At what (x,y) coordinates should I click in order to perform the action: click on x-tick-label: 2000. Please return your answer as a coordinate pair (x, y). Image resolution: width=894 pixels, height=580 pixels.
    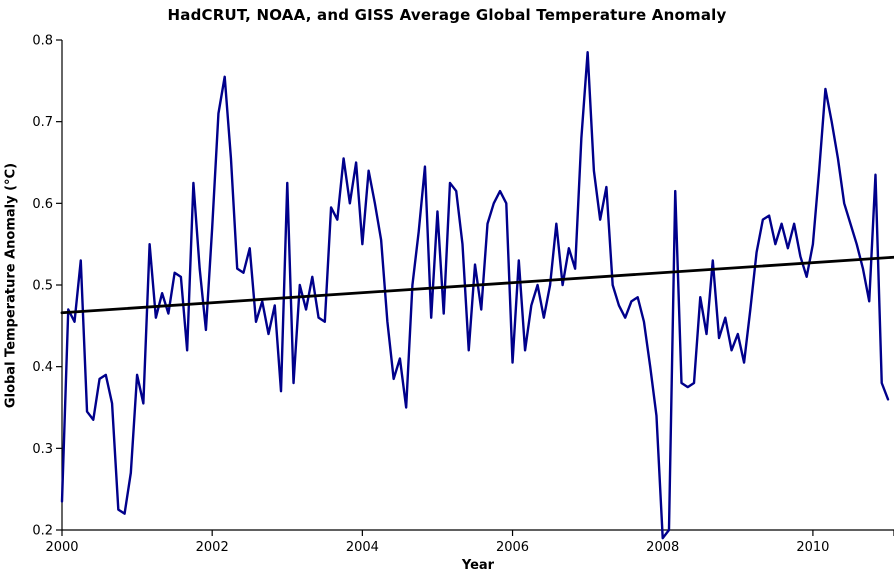
    Looking at the image, I should click on (61, 547).